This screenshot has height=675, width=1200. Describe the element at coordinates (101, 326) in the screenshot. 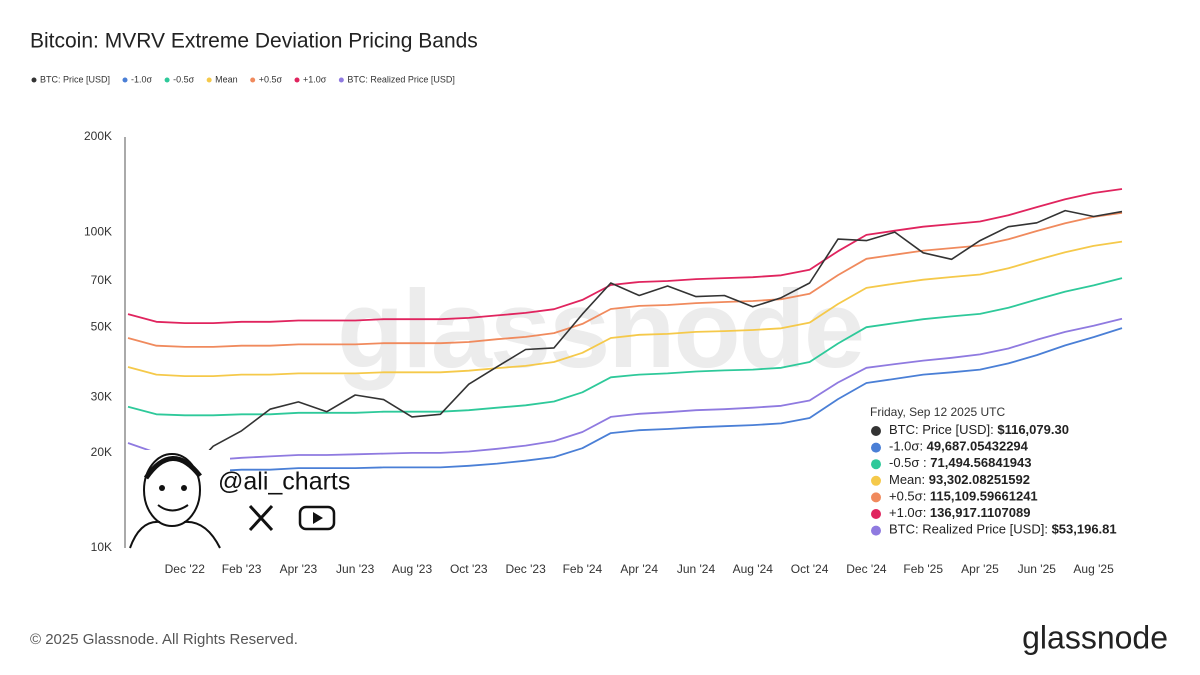

I see `y-tick-label: 50K` at that location.